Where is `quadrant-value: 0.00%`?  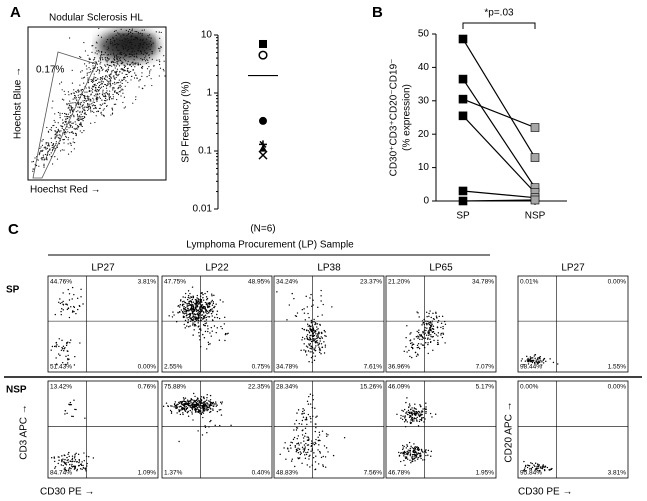 quadrant-value: 0.00% is located at coordinates (147, 367).